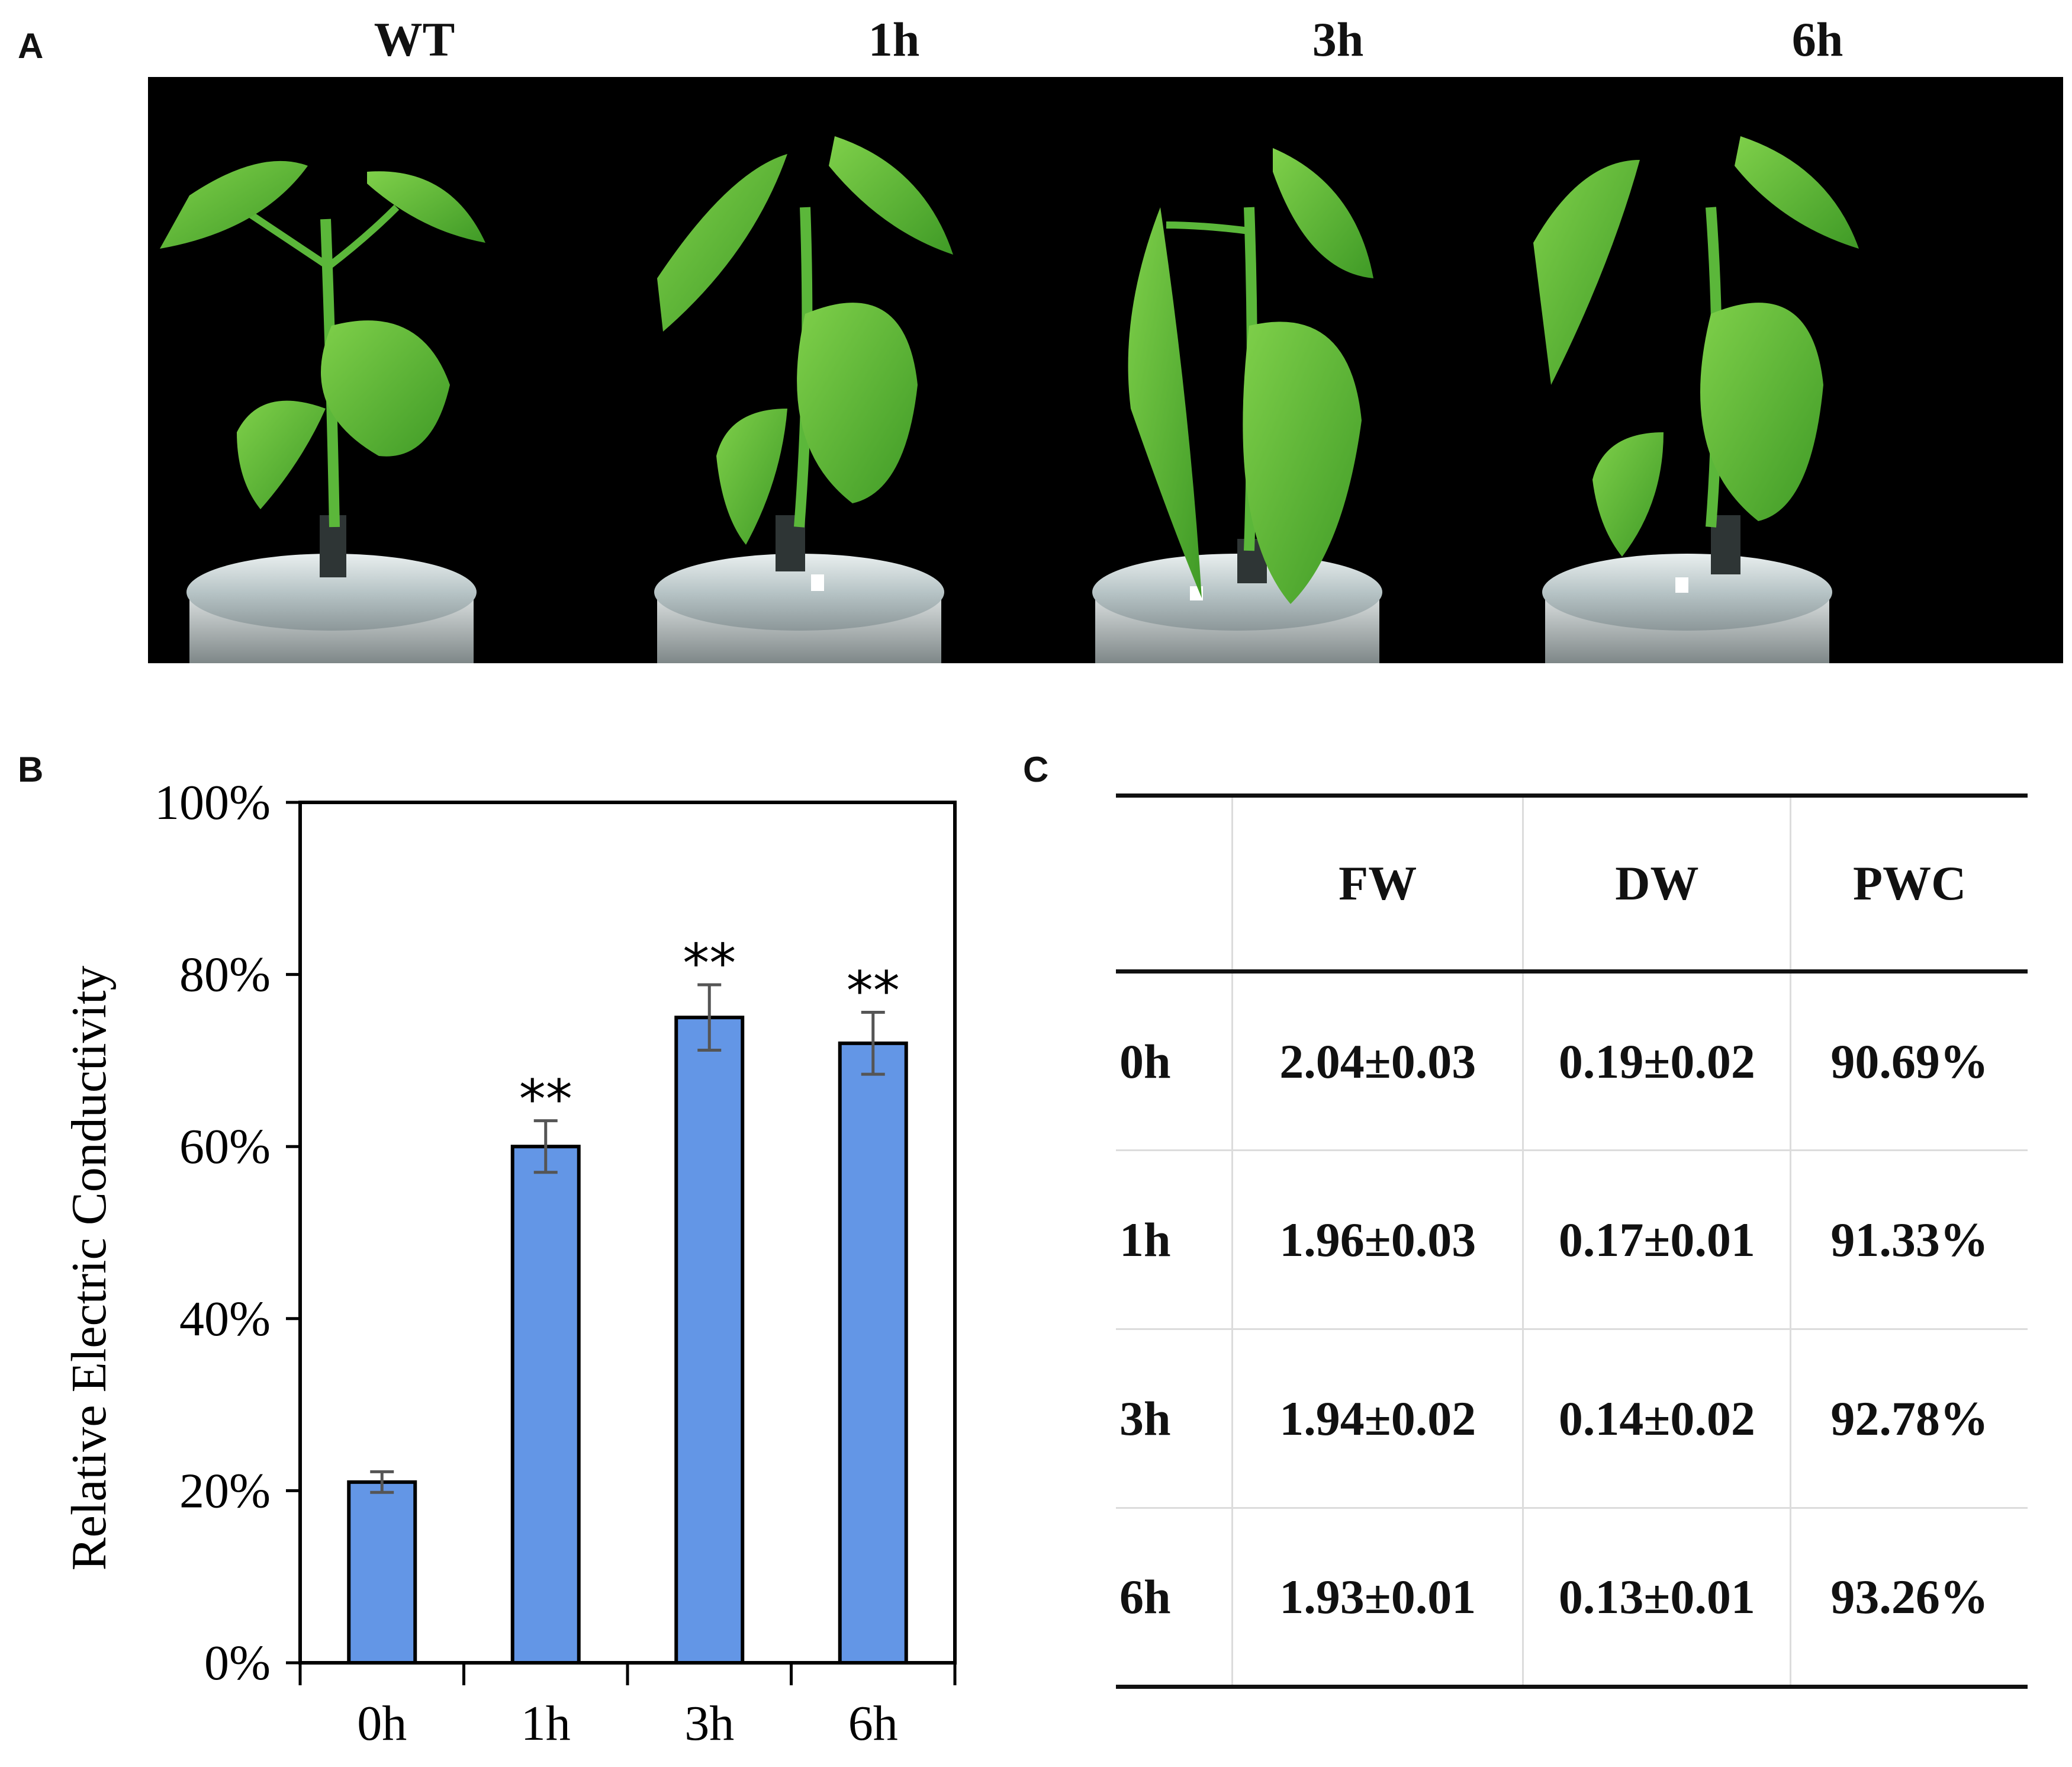 The height and width of the screenshot is (1767, 2072). Describe the element at coordinates (225, 1490) in the screenshot. I see `y-tick-label: 20%` at that location.